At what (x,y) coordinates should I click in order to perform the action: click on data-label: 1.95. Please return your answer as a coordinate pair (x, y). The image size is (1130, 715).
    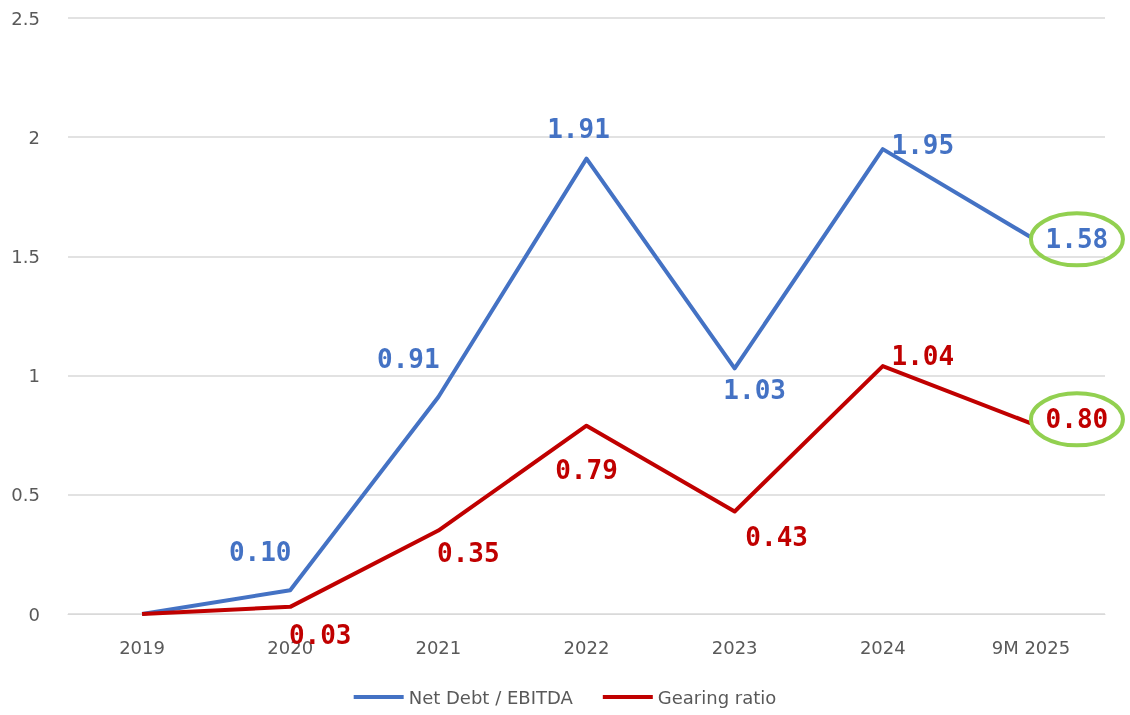
    Looking at the image, I should click on (923, 145).